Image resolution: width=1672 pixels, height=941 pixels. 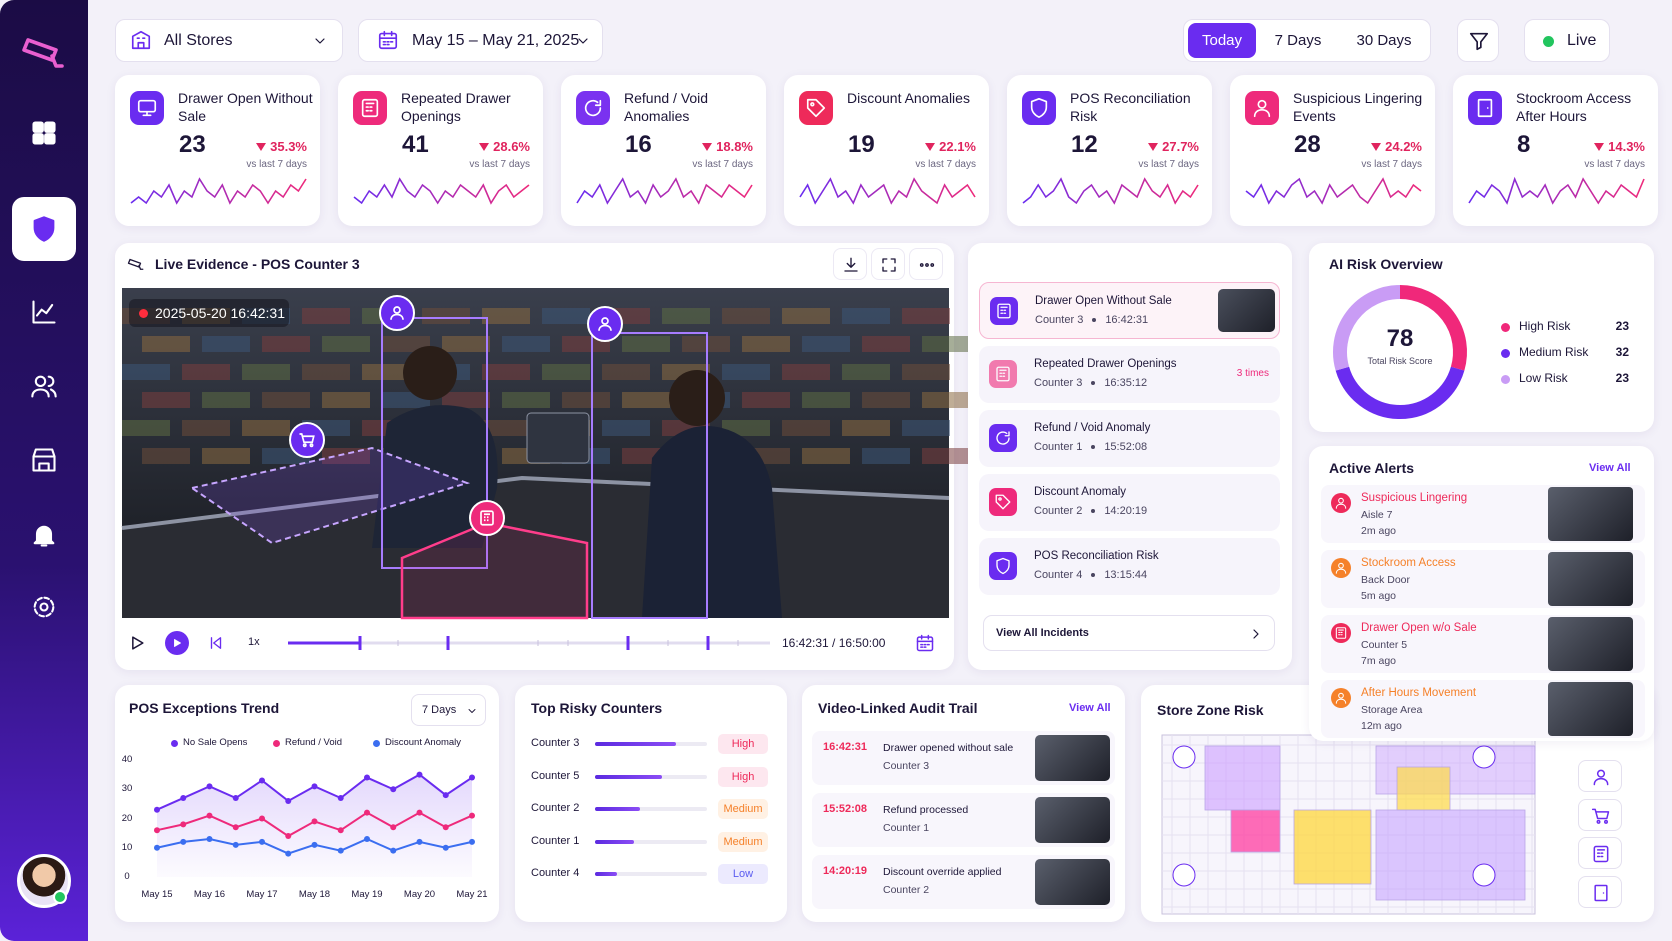 I want to click on alert-thumbnail, so click(x=1590, y=644).